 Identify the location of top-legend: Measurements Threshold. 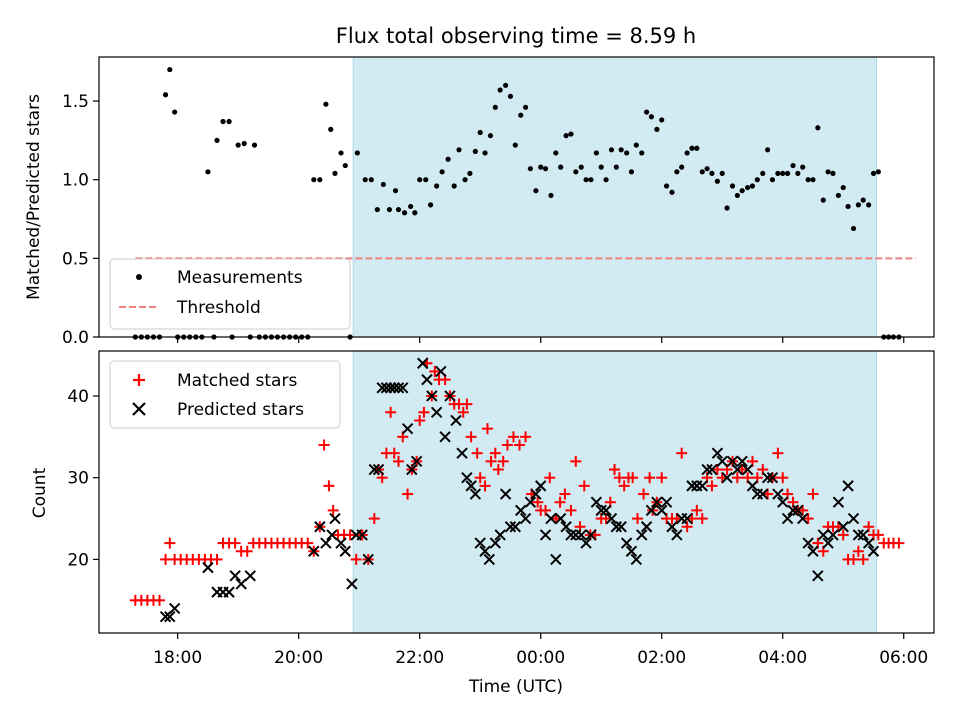
(230, 294).